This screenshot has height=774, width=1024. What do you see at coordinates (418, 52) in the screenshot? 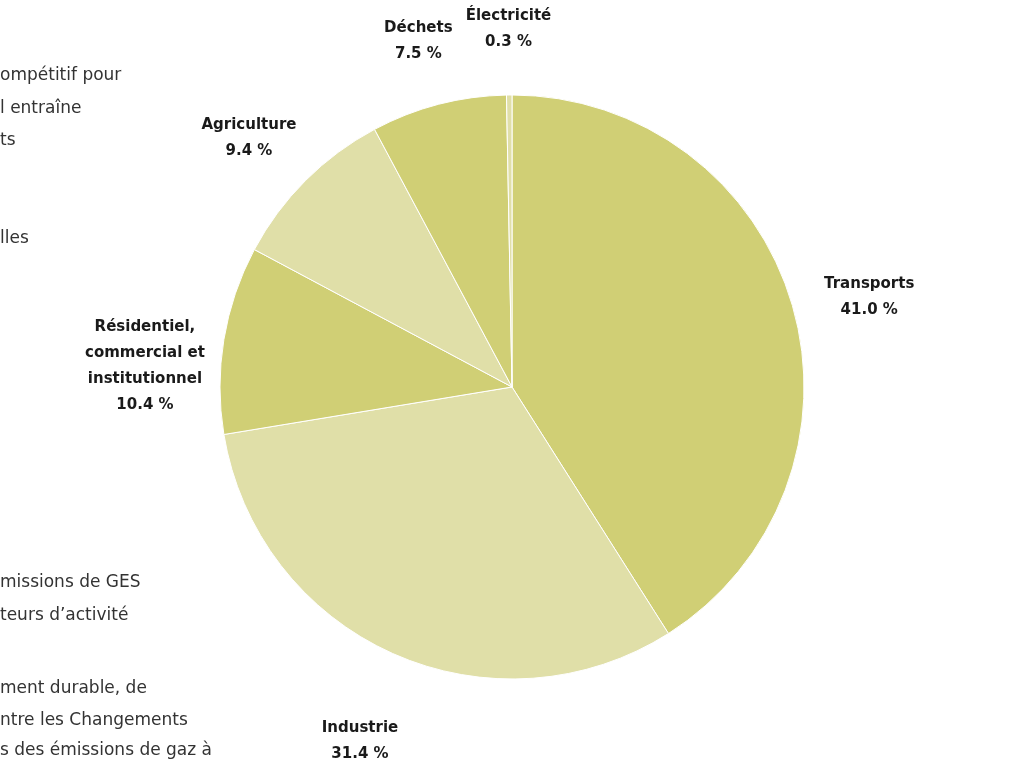
I see `data-label: 7.5 %` at bounding box center [418, 52].